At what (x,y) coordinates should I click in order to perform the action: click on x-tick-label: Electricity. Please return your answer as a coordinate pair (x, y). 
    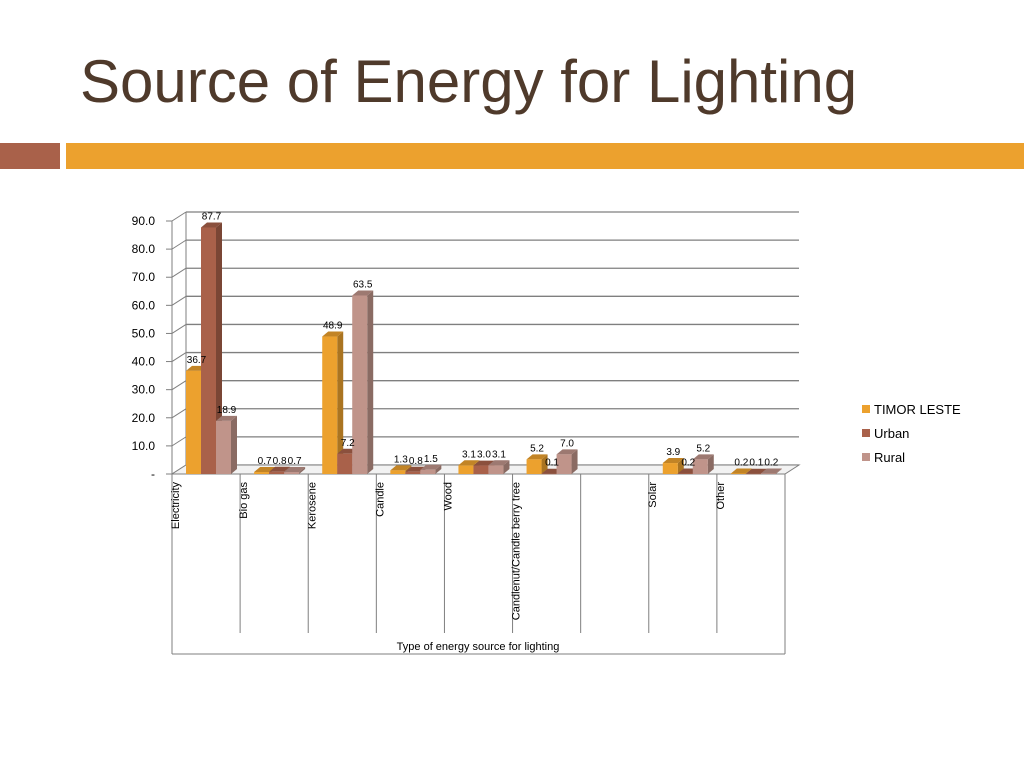
    Looking at the image, I should click on (176, 506).